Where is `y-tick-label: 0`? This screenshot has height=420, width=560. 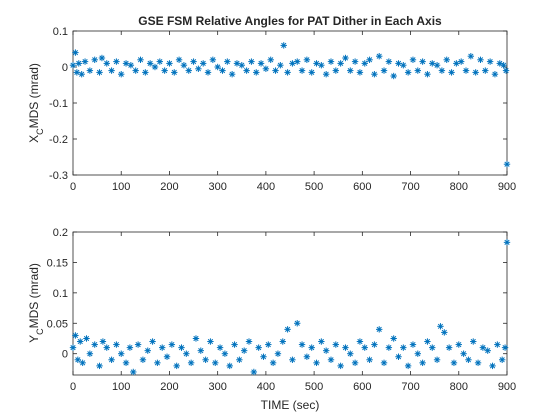
y-tick-label: 0 is located at coordinates (65, 68).